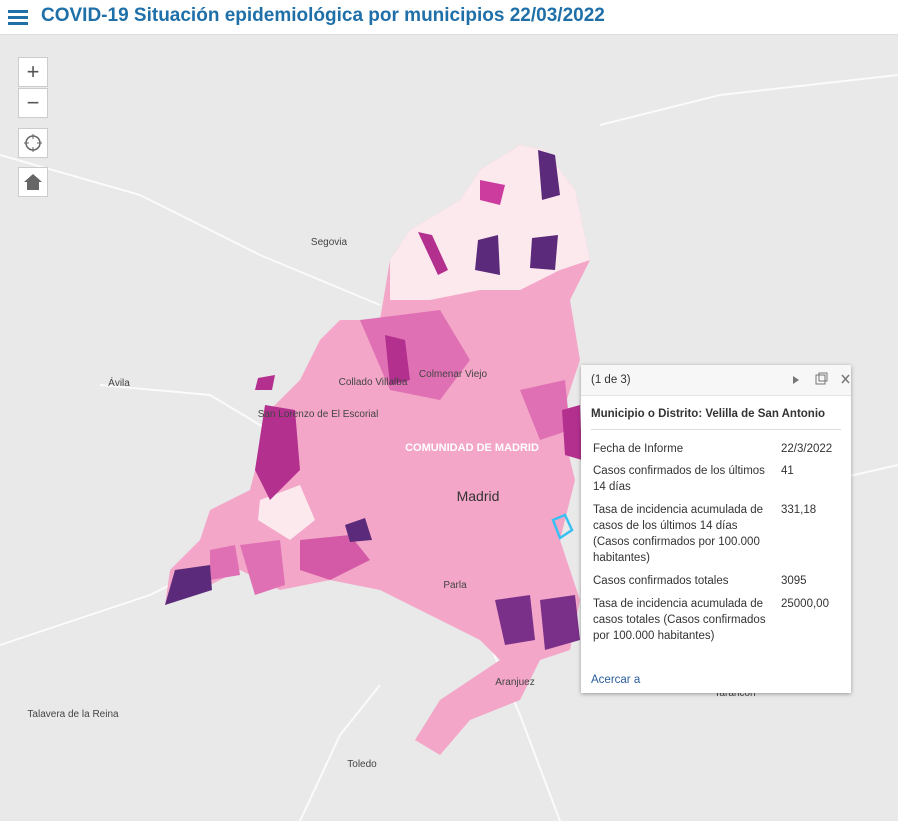  I want to click on map-label: Tarancón, so click(734, 693).